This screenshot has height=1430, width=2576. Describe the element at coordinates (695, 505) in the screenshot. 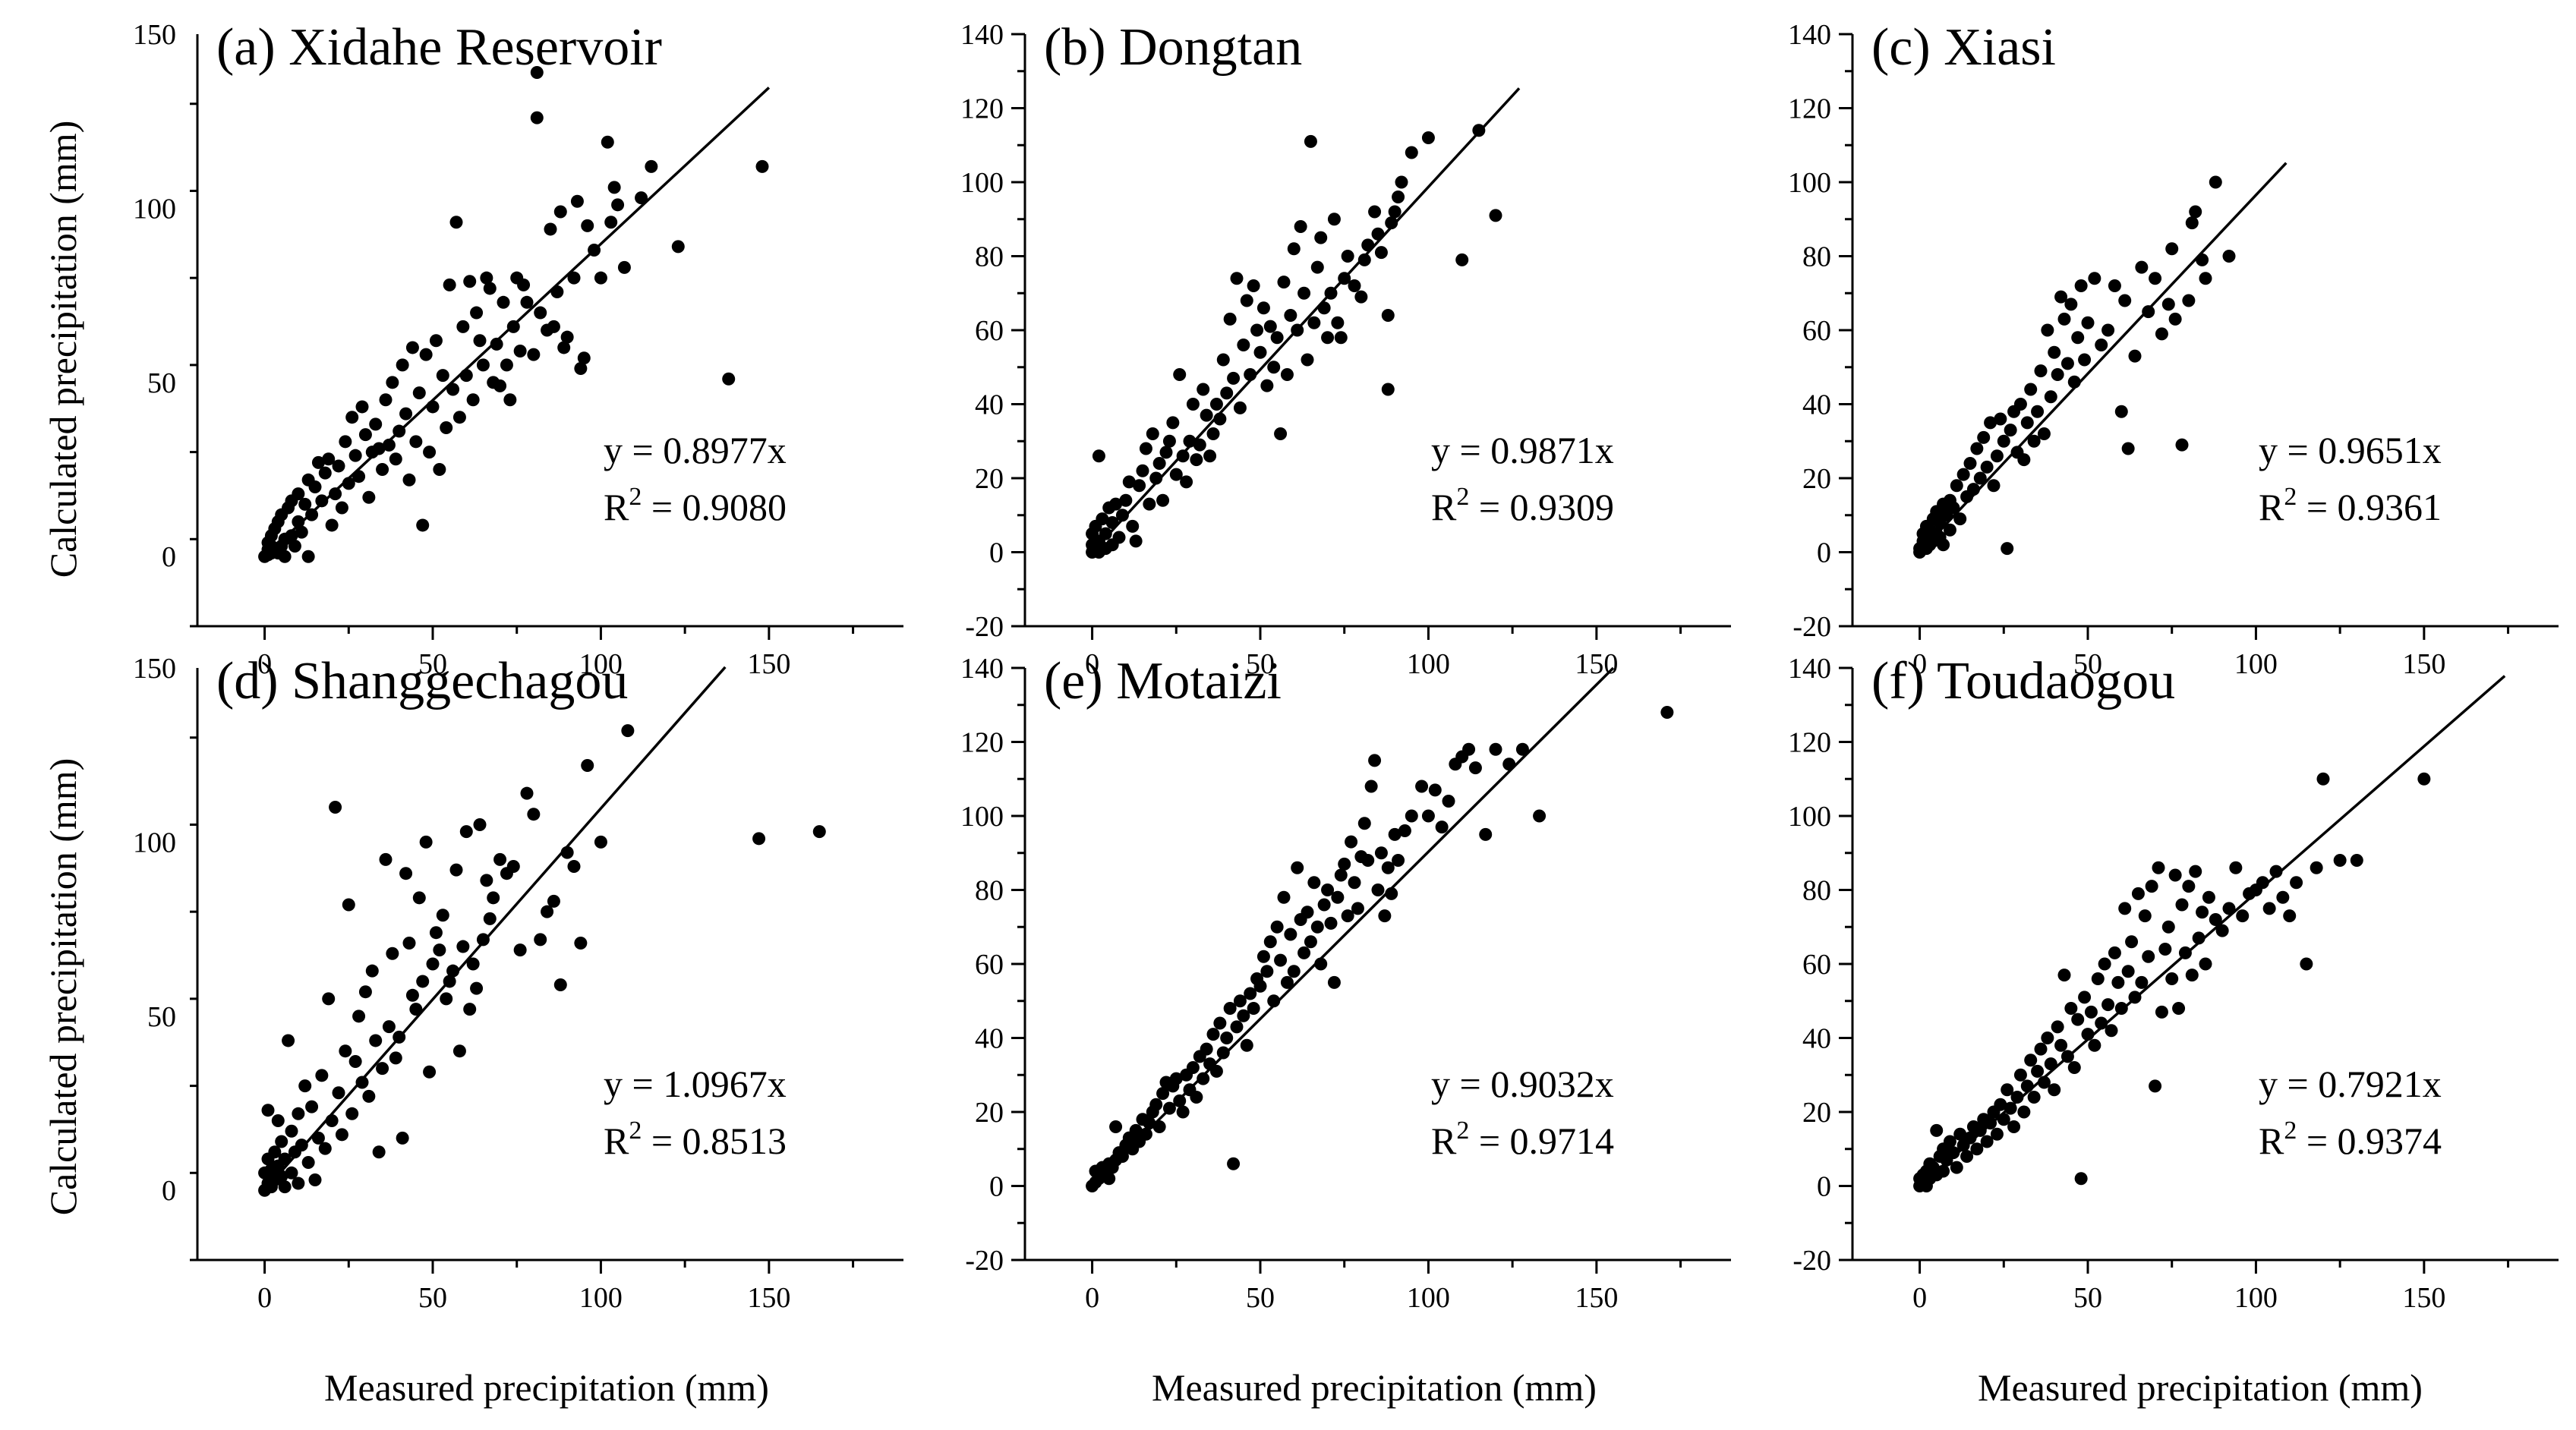

I see `r-squared: R2 = 0.9080` at that location.